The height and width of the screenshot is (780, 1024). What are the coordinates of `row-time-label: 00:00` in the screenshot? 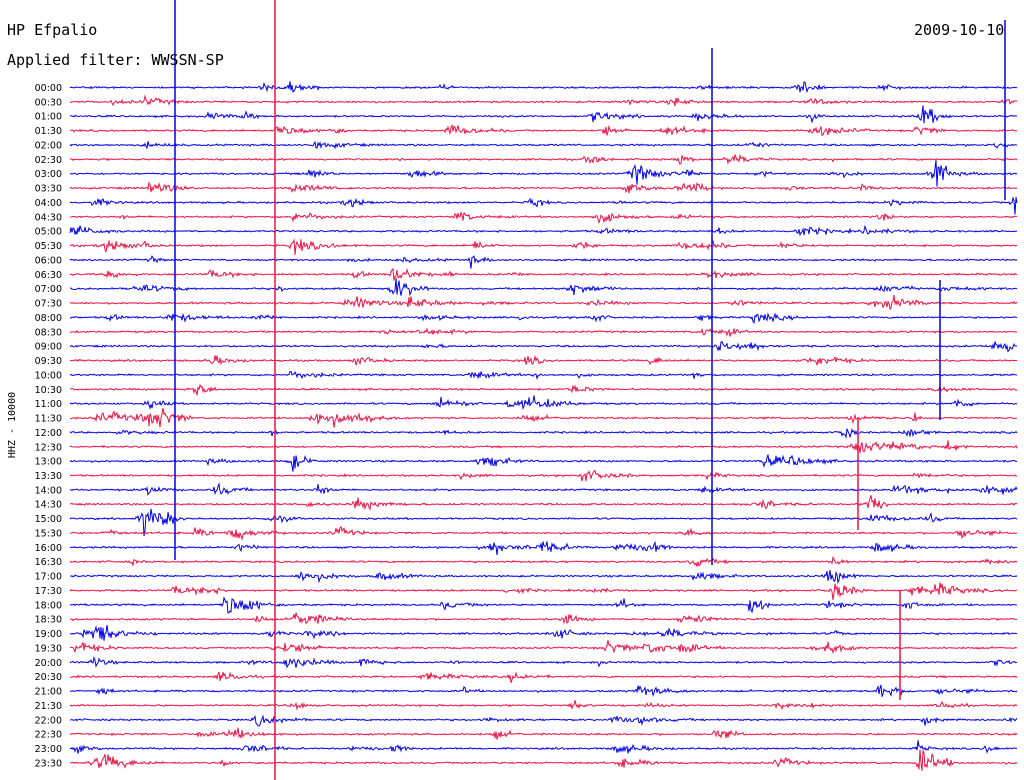 It's located at (48, 88).